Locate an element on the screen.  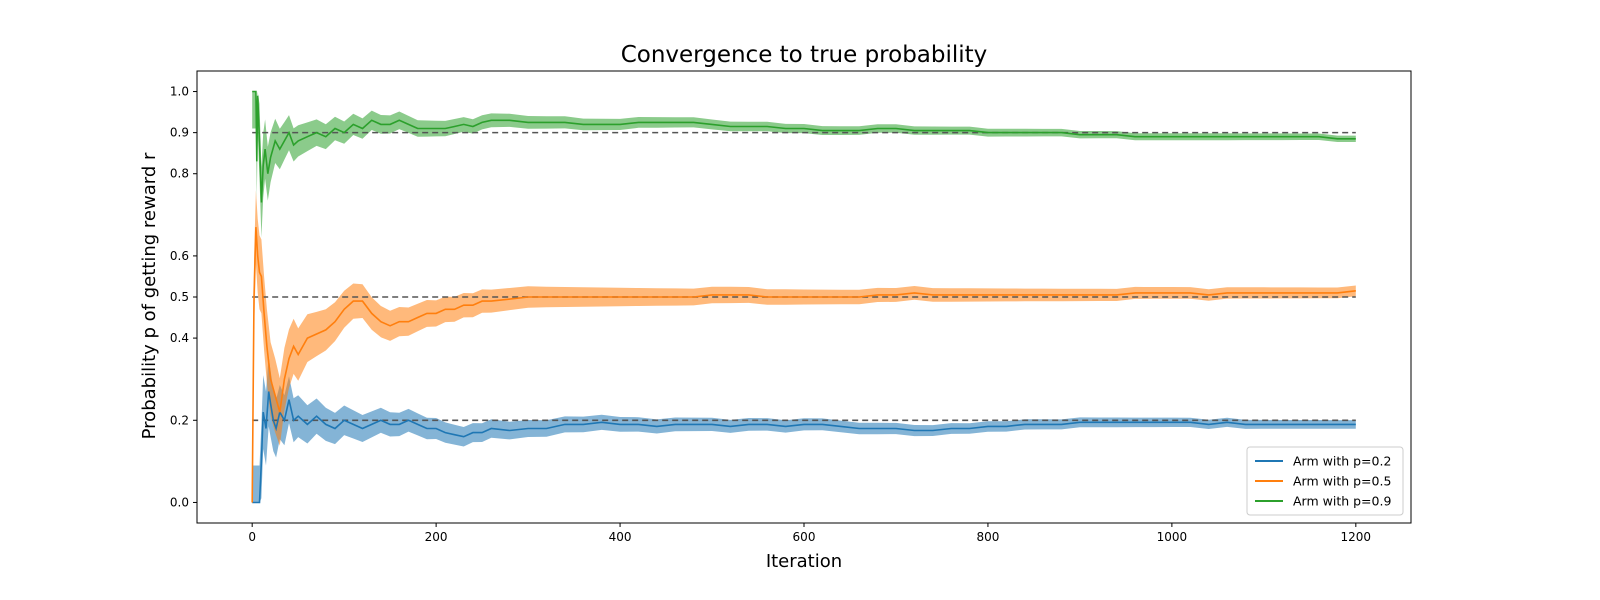
y-tick-label: 0.9 is located at coordinates (179, 133).